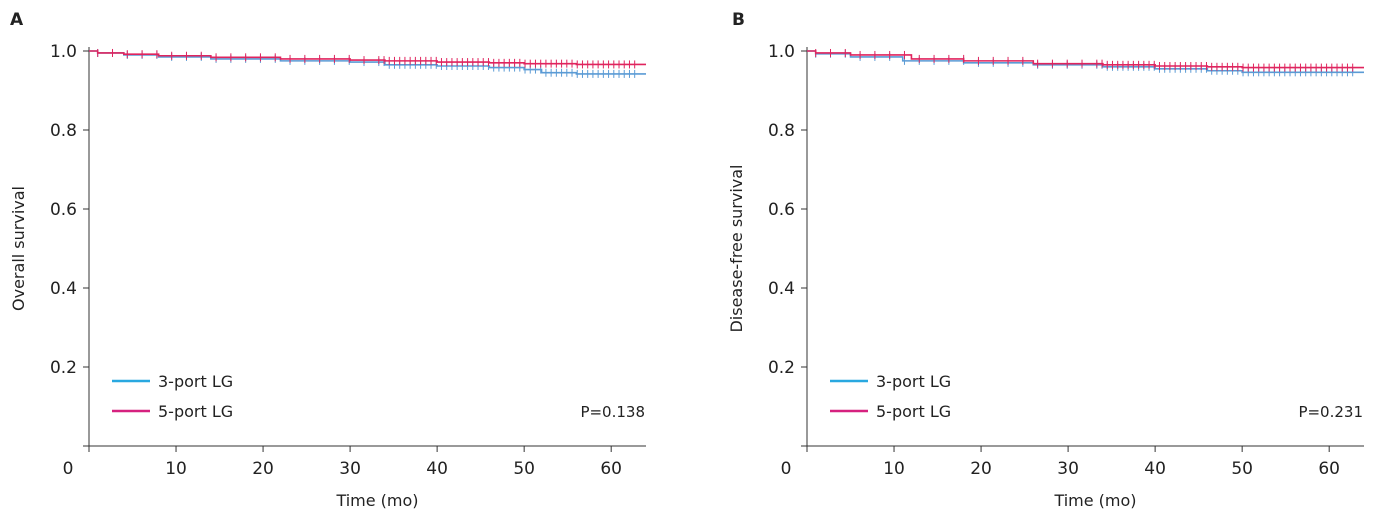  Describe the element at coordinates (612, 412) in the screenshot. I see `p-value-annotation: P=0.138` at that location.